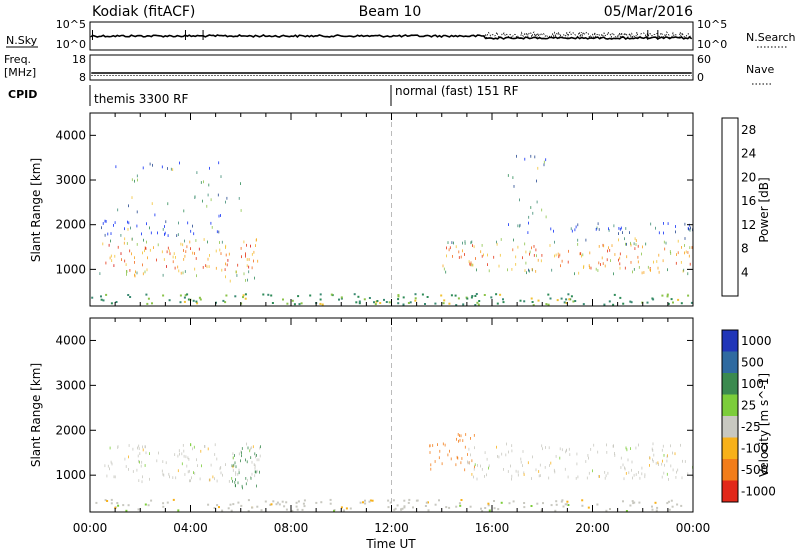 The image size is (800, 554). Describe the element at coordinates (90, 528) in the screenshot. I see `x-tick-label: 00:00` at that location.